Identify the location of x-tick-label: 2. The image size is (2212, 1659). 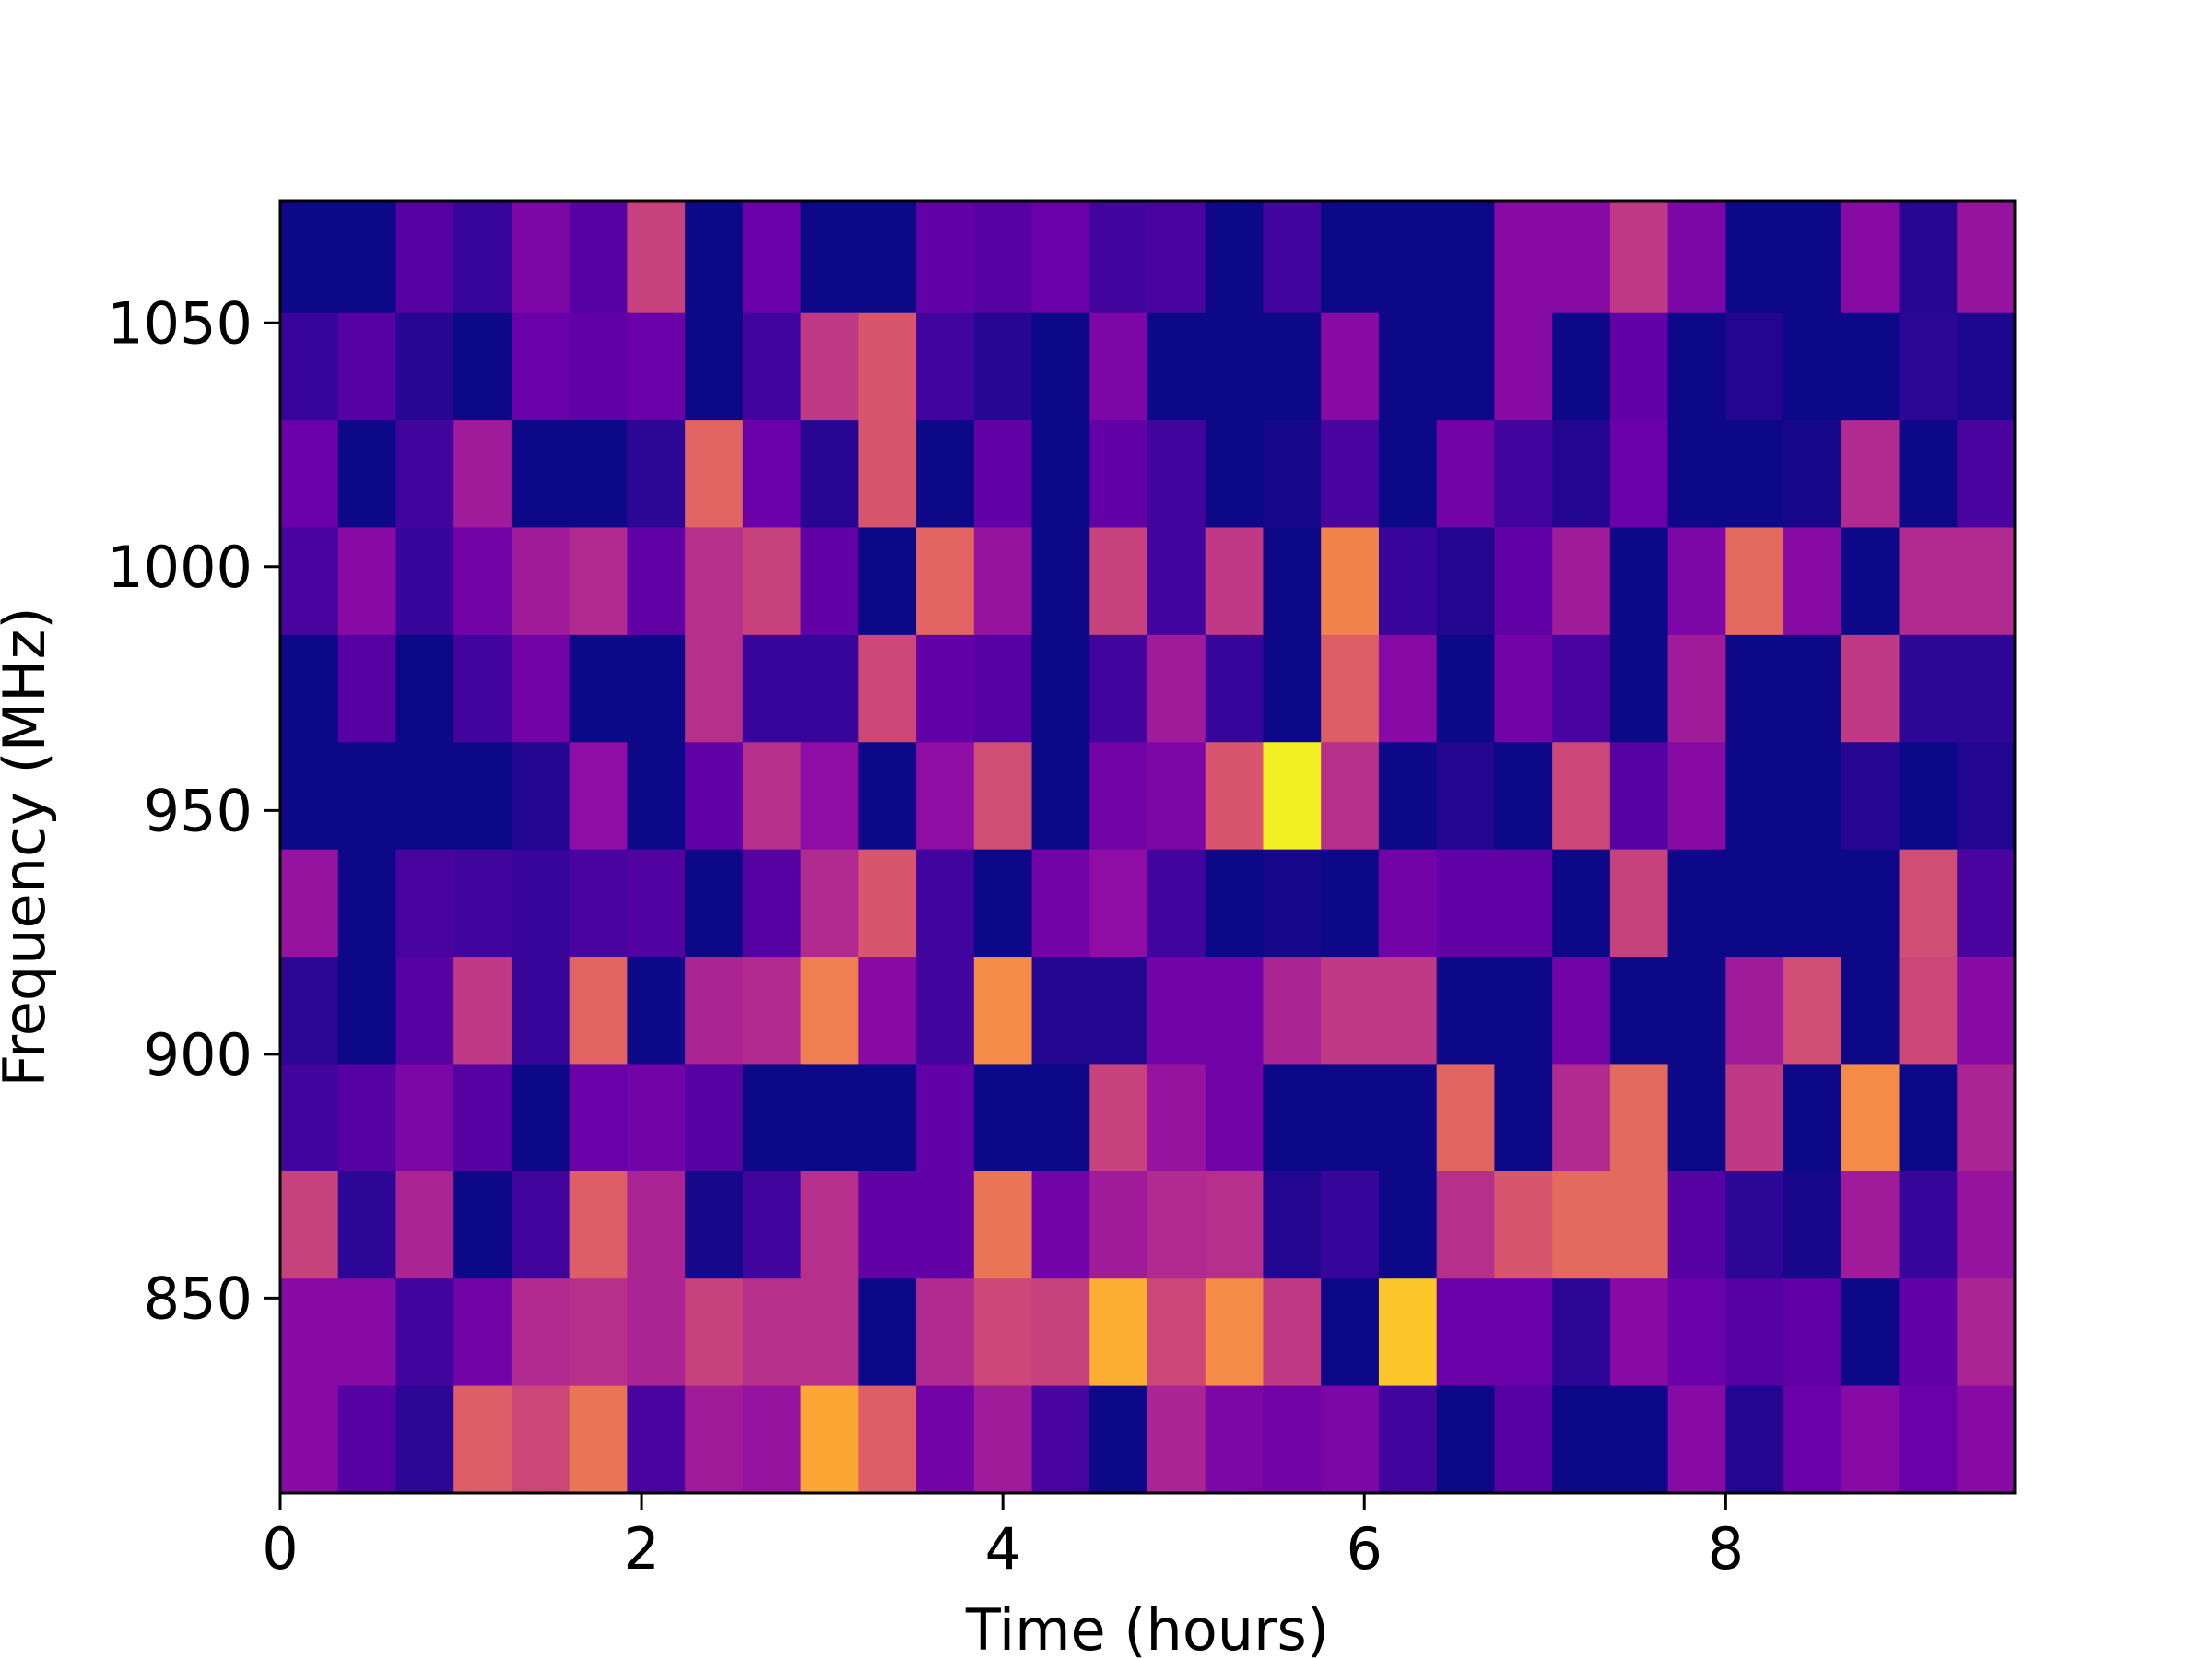
(641, 1549).